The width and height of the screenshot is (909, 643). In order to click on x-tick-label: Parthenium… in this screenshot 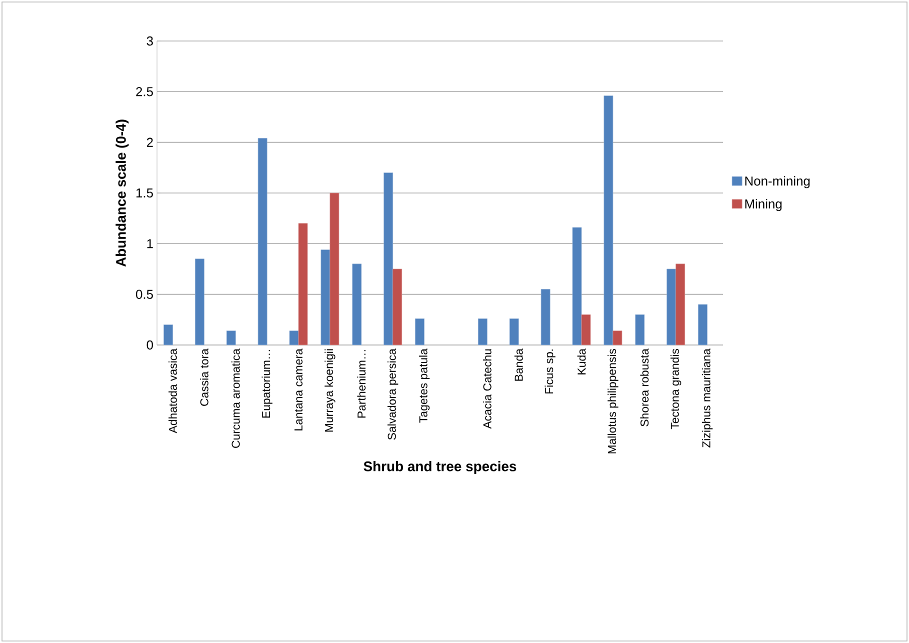, I will do `click(361, 384)`.